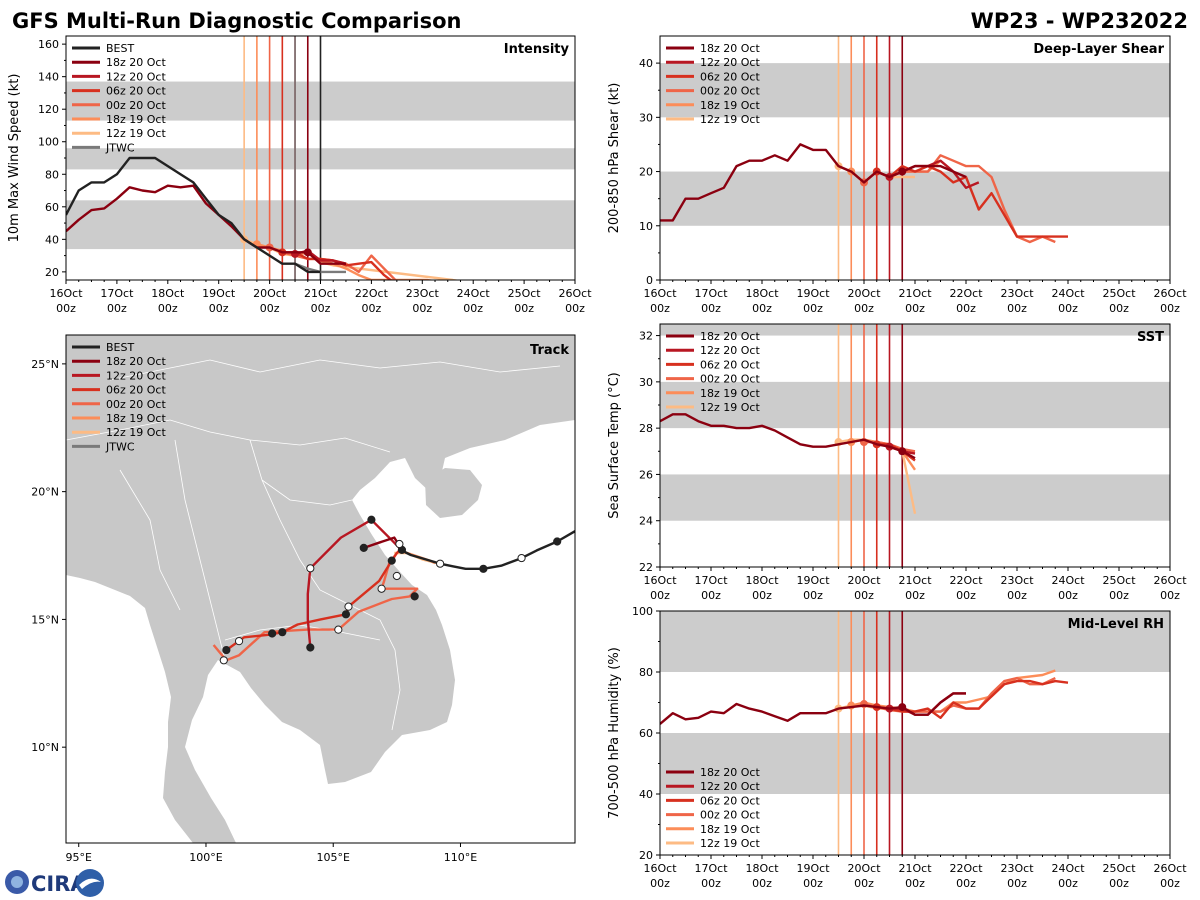 This screenshot has width=1200, height=900. What do you see at coordinates (48, 109) in the screenshot?
I see `y-tick-label: 120` at bounding box center [48, 109].